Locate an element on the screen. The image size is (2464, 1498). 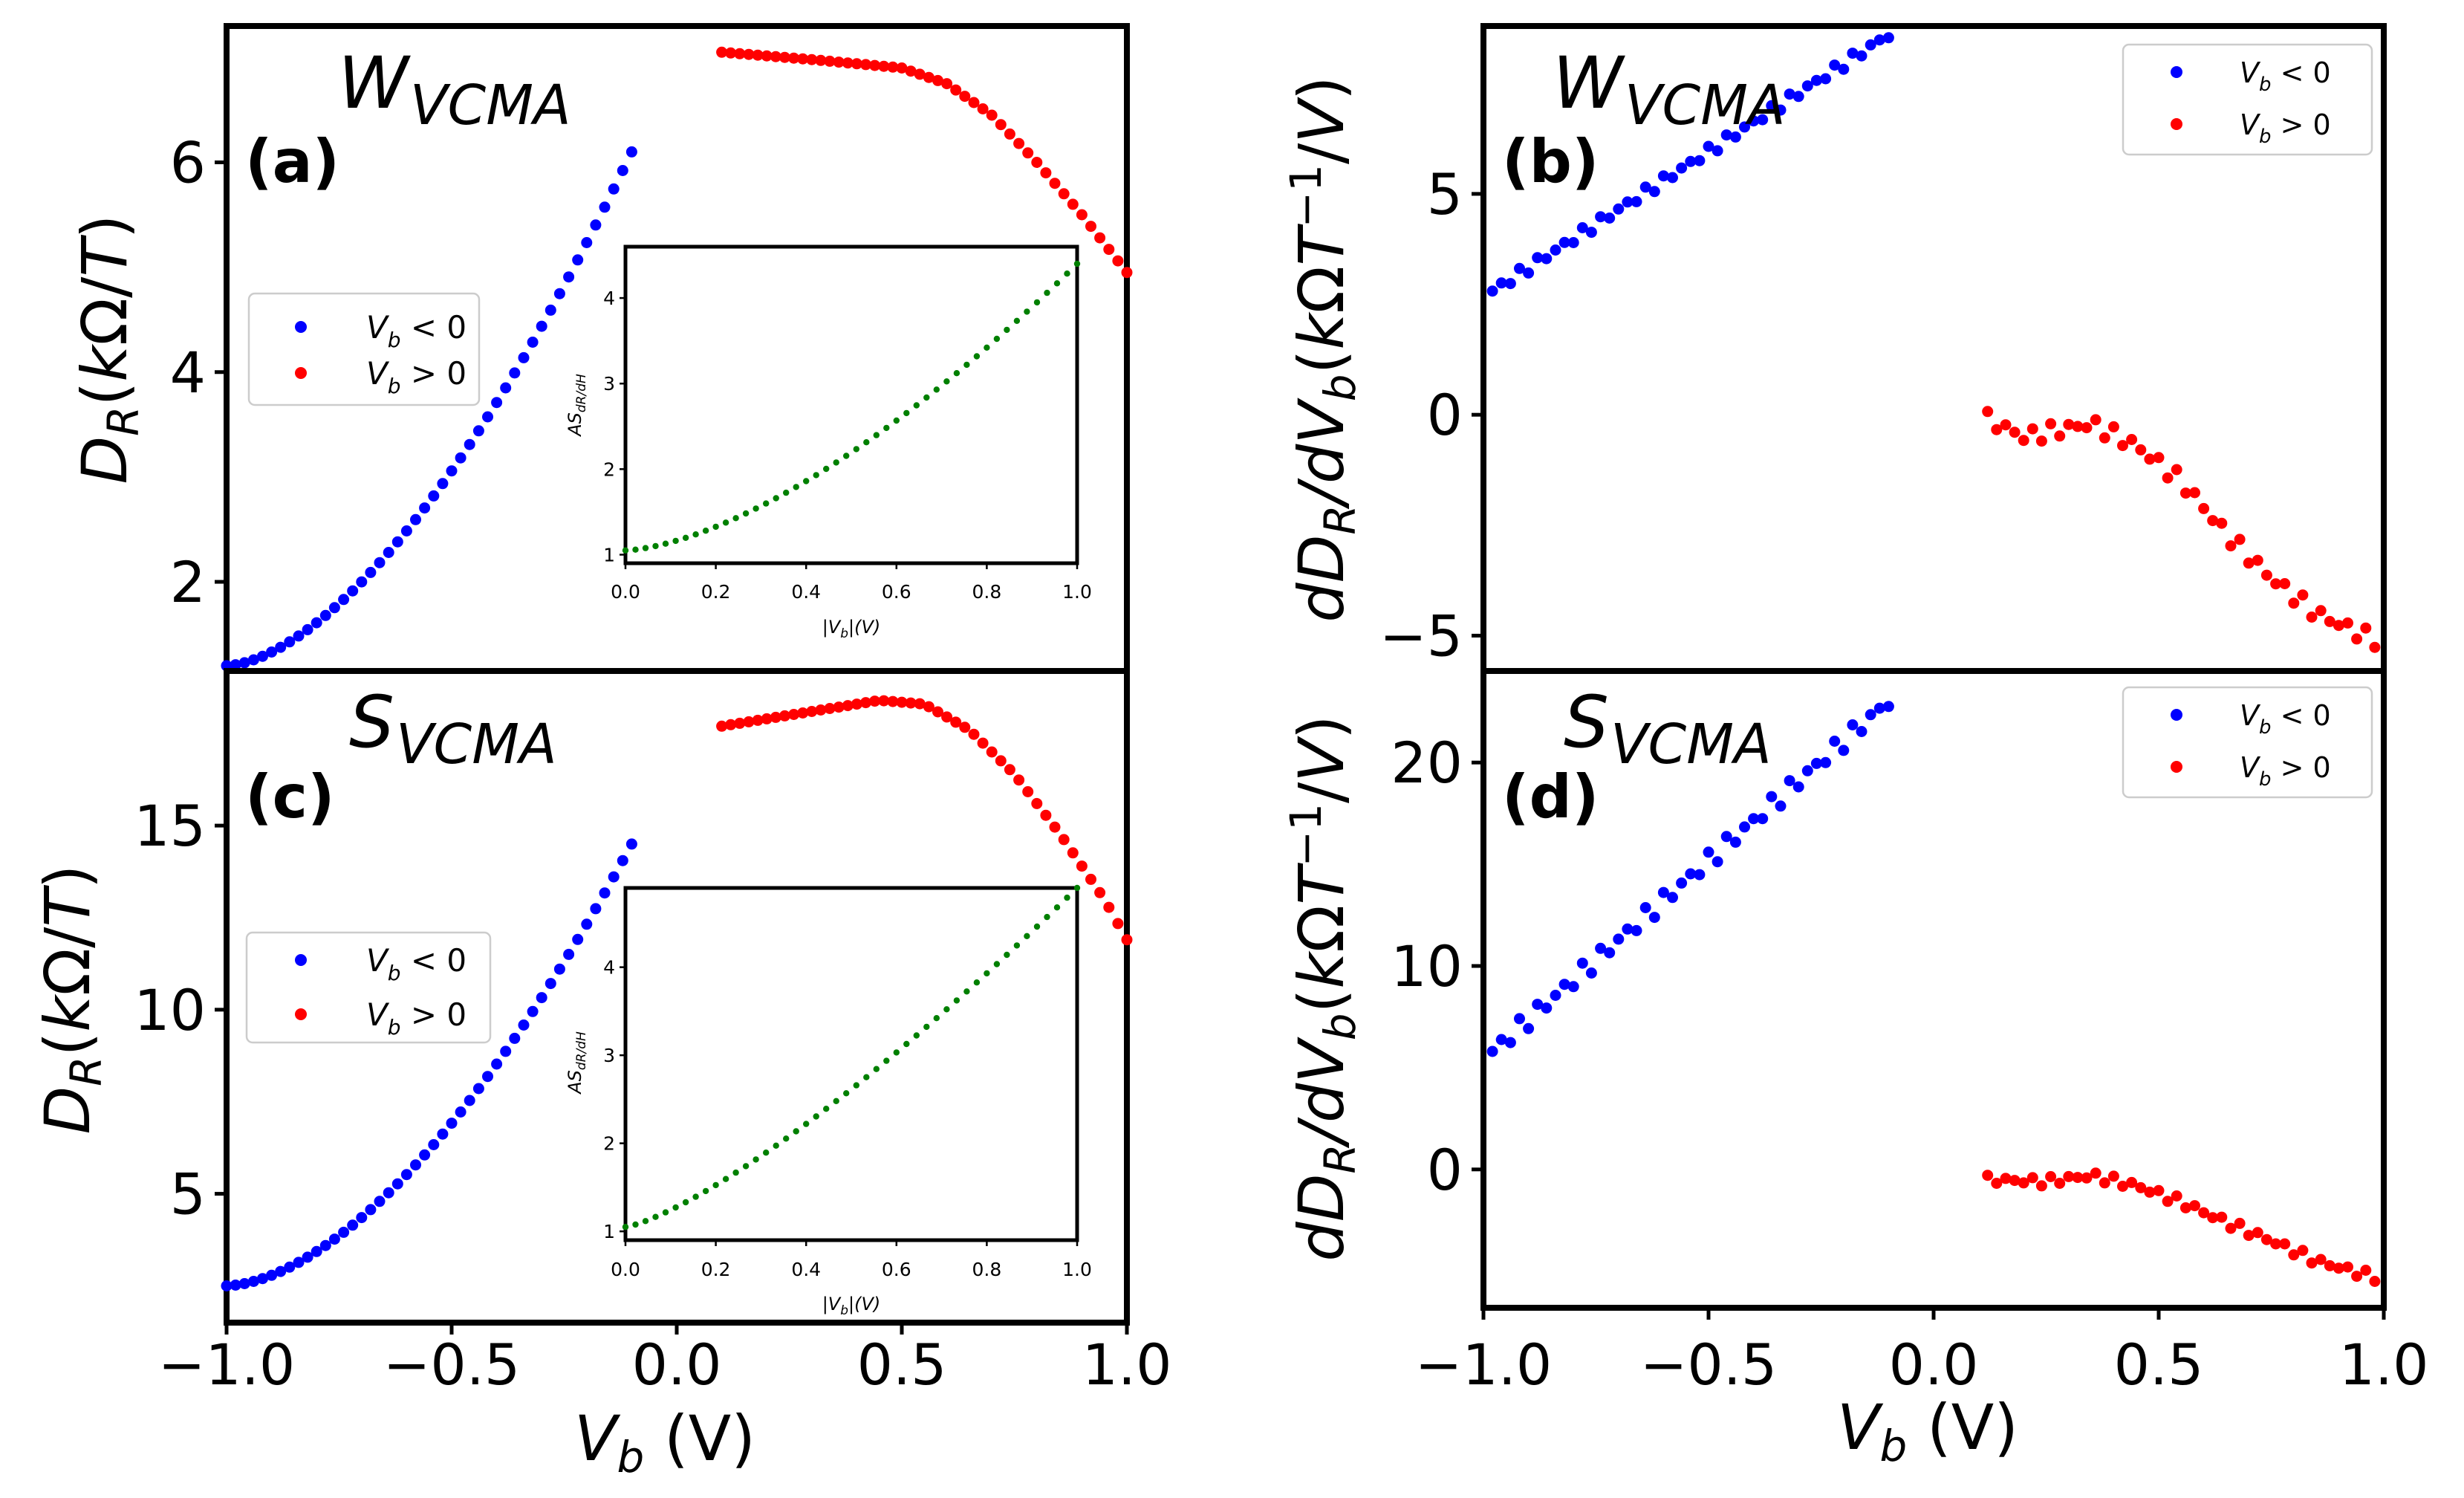
panel-c-xtick-label: 0.0 is located at coordinates (677, 1365).